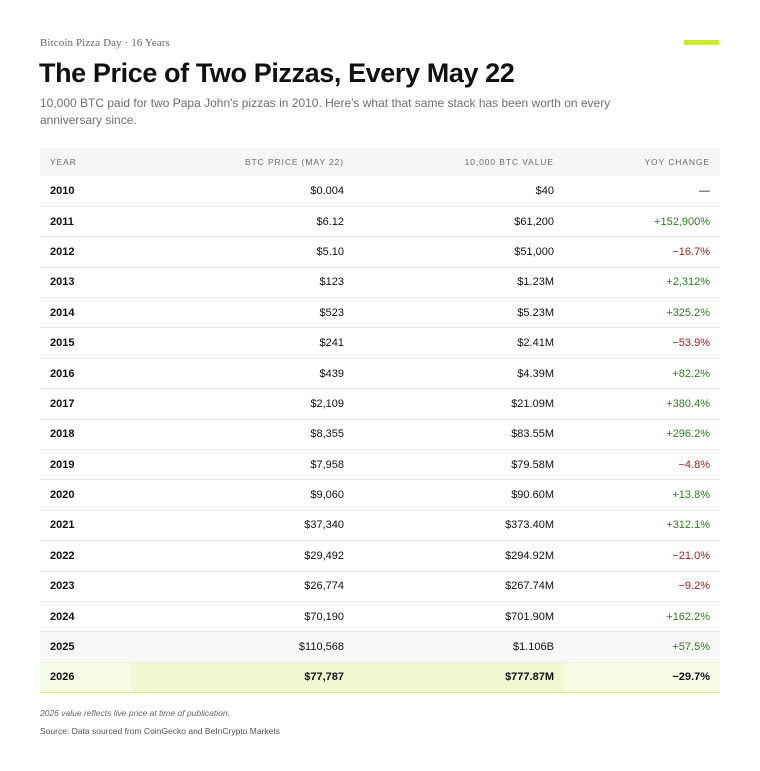  What do you see at coordinates (534, 251) in the screenshot?
I see `cell-btc-value: $51,000` at bounding box center [534, 251].